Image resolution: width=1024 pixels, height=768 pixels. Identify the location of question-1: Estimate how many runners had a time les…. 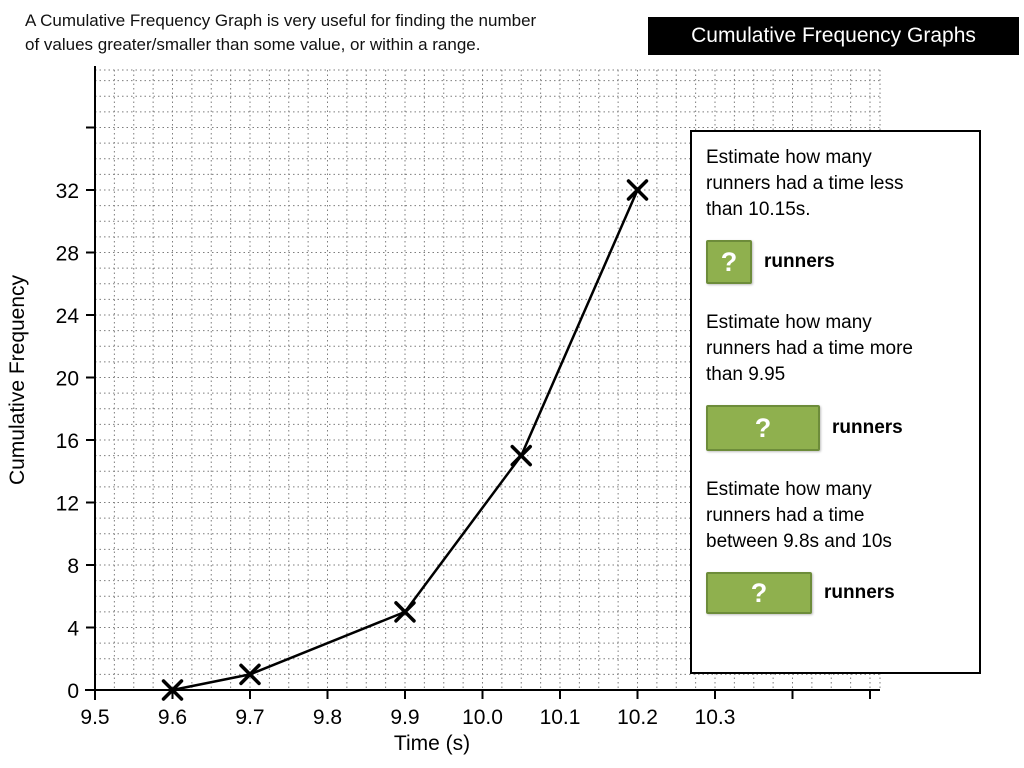
(835, 214).